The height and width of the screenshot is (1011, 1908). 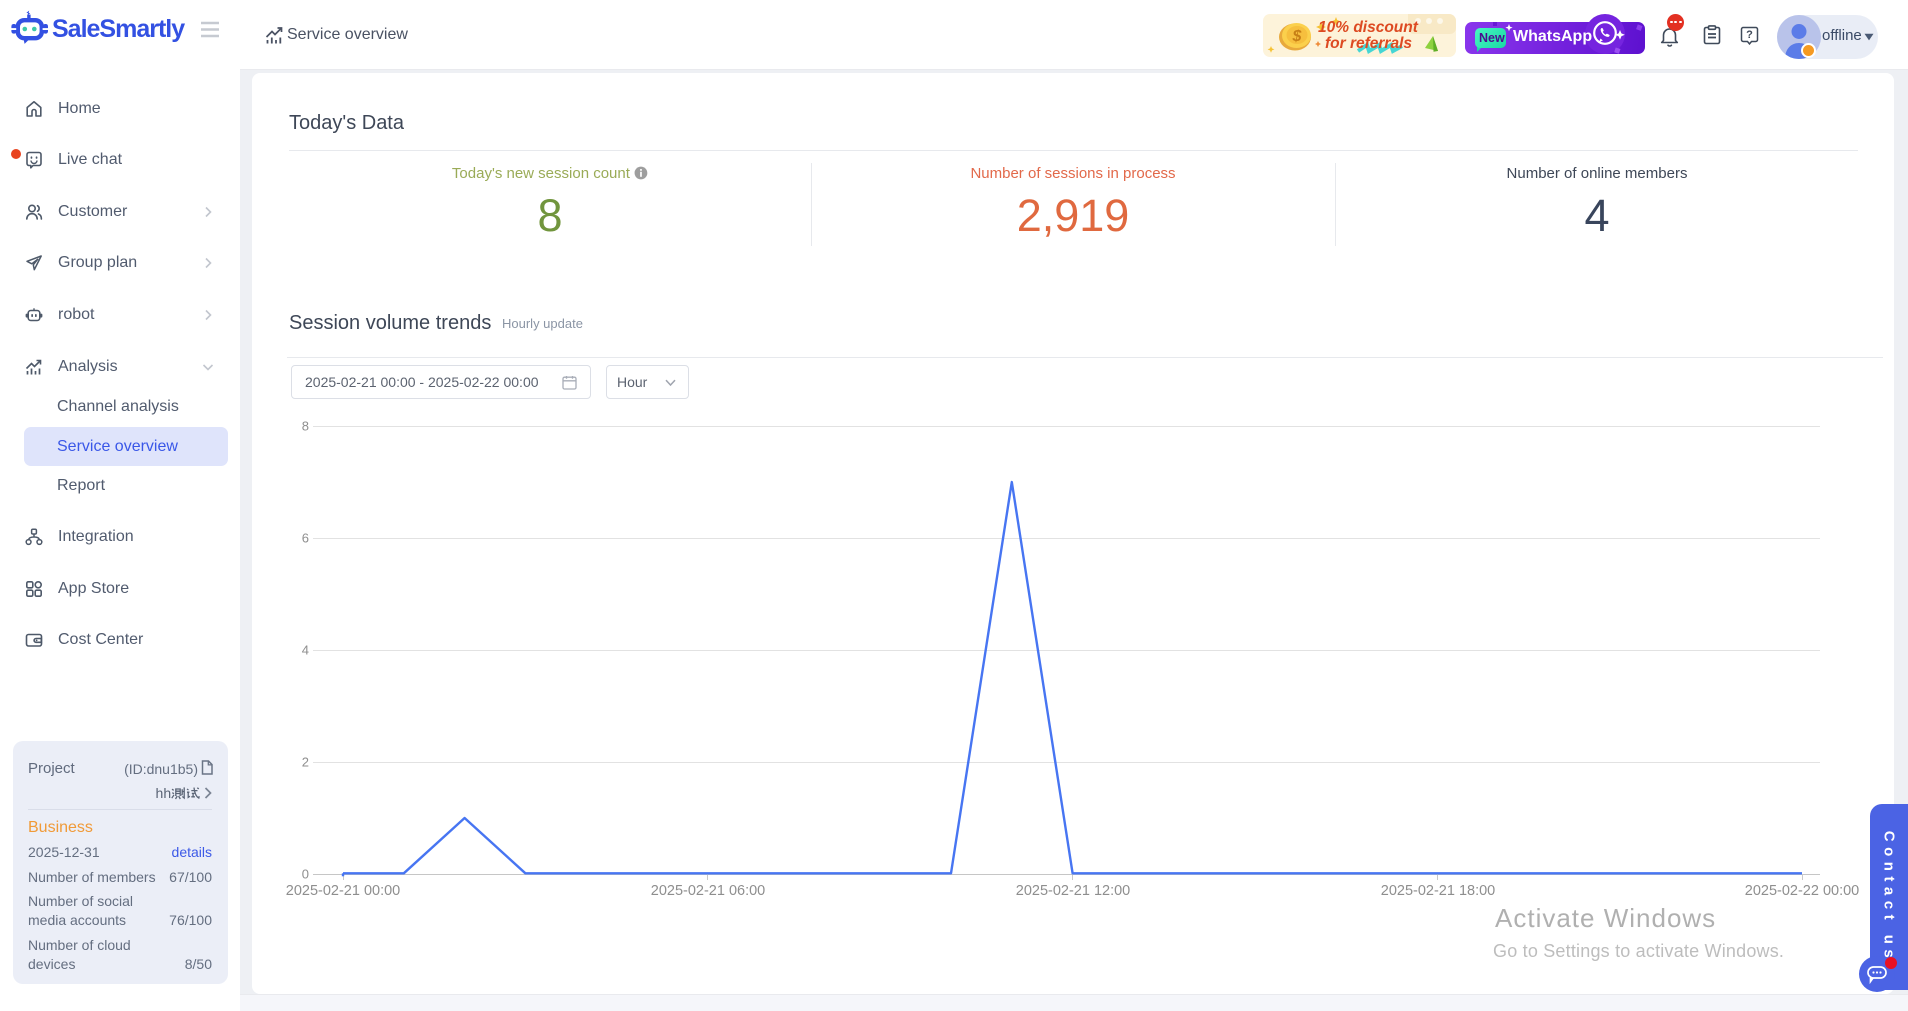 I want to click on svg-text: 8, so click(x=305, y=426).